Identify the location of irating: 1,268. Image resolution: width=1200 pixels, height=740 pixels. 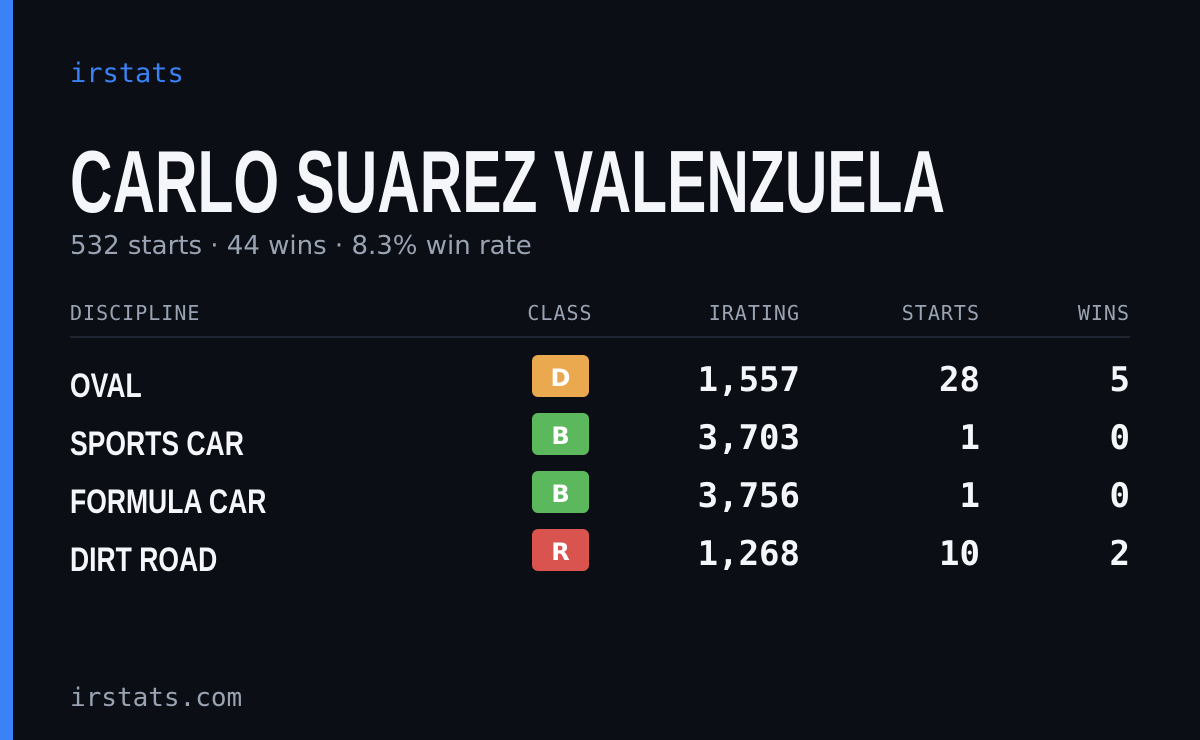
(749, 554).